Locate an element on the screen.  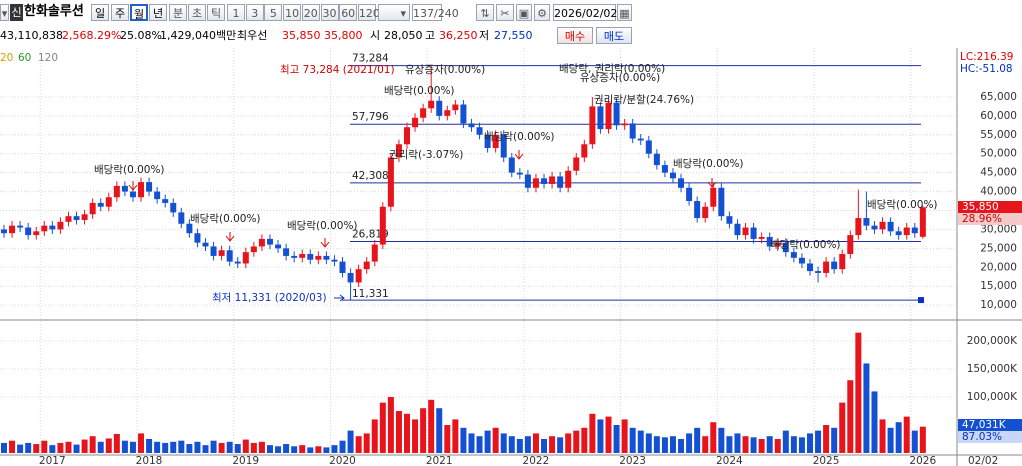
y-tick-label: 15,000 is located at coordinates (998, 286).